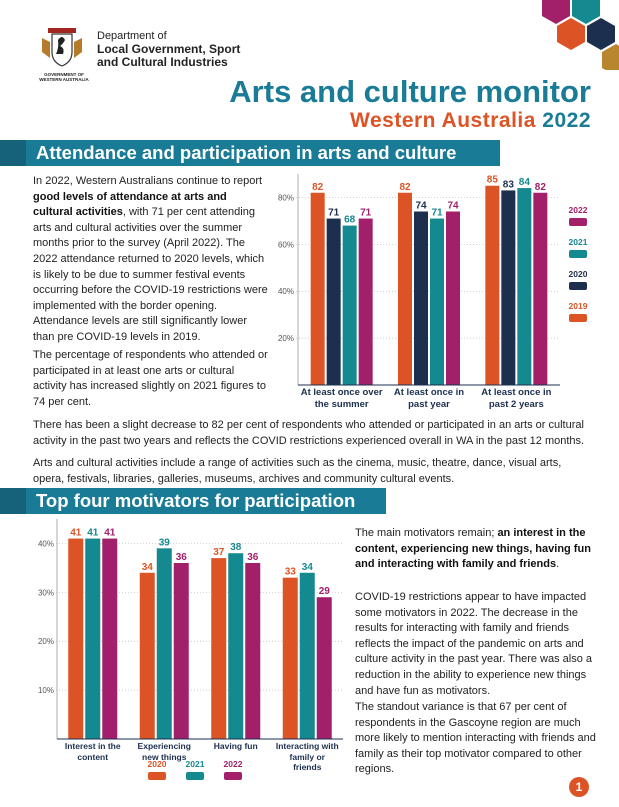  What do you see at coordinates (46, 592) in the screenshot?
I see `y-tick-label: 30%` at bounding box center [46, 592].